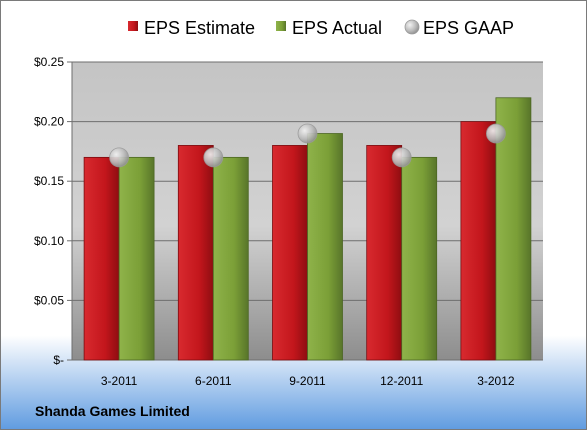 This screenshot has height=430, width=587. I want to click on y-tick-label: $0.10, so click(49, 241).